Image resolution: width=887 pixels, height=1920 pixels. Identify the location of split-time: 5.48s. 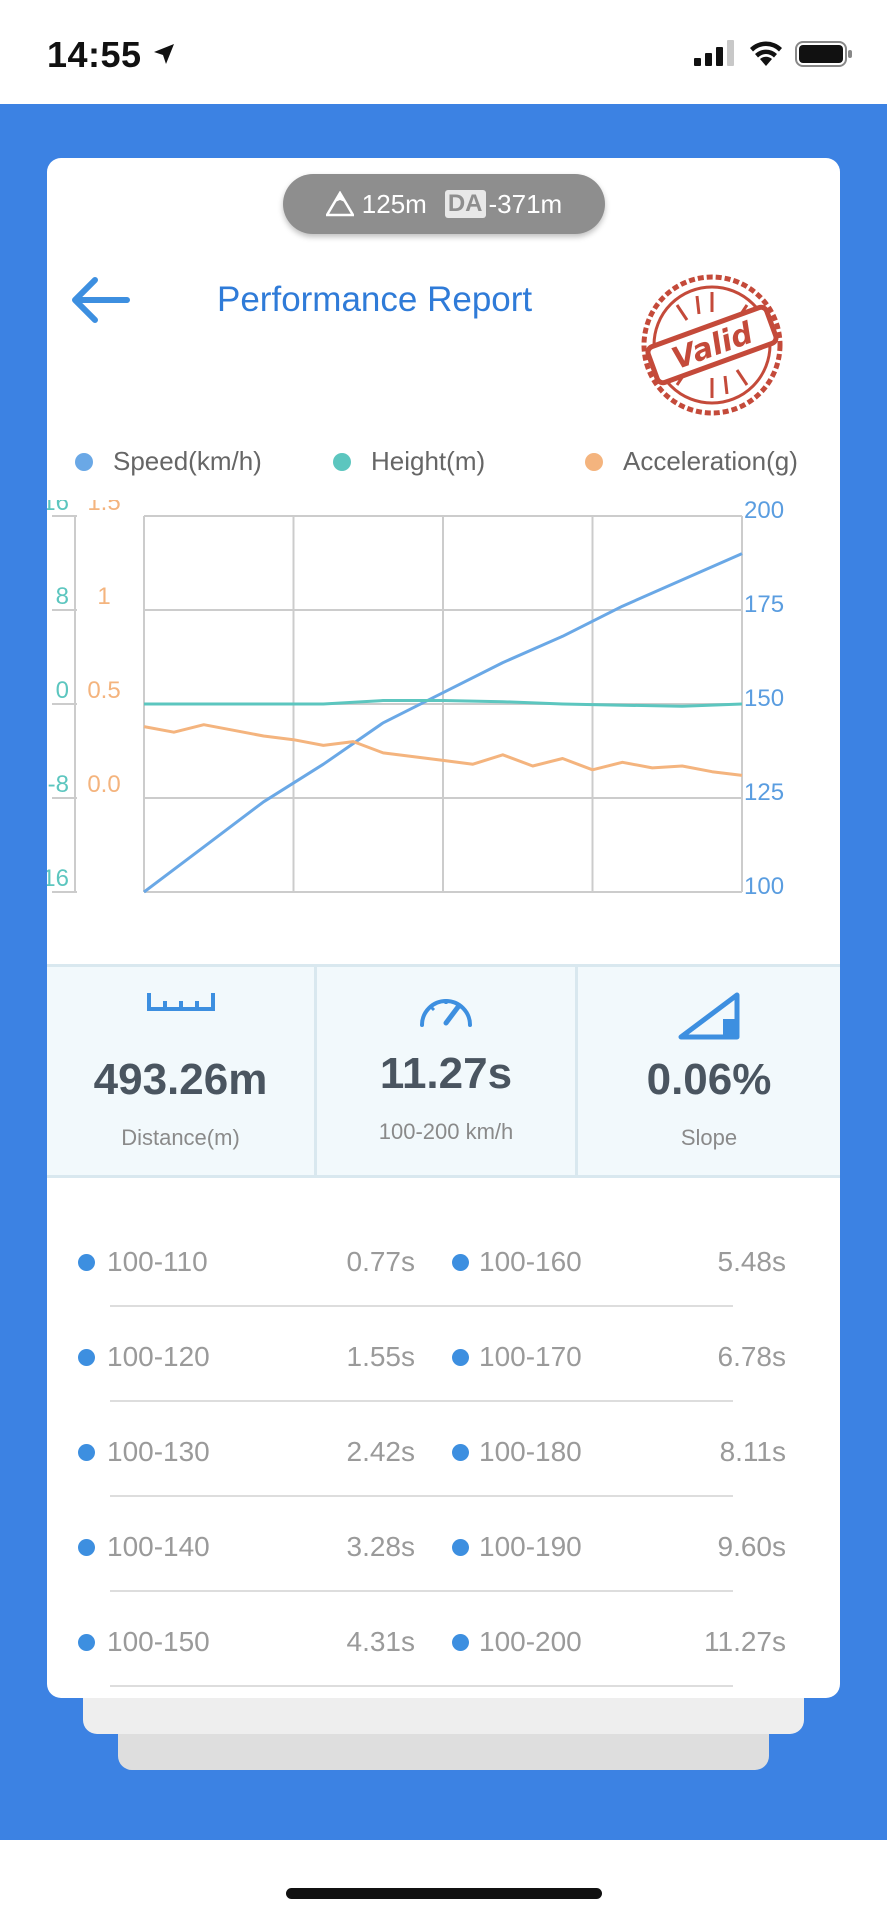
(752, 1261).